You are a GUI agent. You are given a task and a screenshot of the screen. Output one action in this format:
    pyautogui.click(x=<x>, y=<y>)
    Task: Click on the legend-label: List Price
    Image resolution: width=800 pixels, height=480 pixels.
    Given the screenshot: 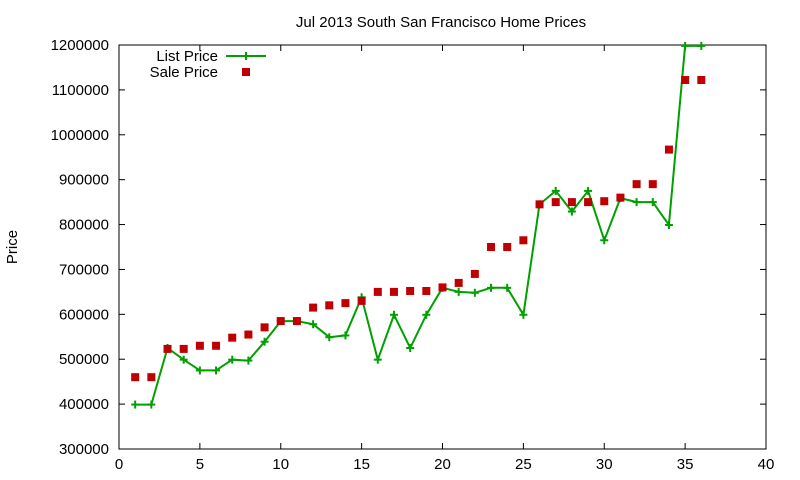 What is the action you would take?
    pyautogui.click(x=187, y=56)
    